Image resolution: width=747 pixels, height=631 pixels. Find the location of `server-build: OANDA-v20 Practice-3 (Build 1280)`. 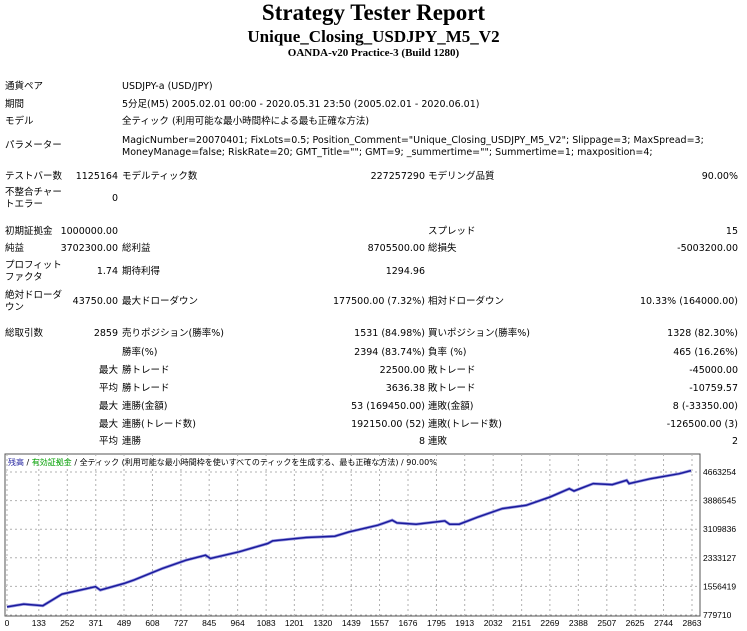

server-build: OANDA-v20 Practice-3 (Build 1280) is located at coordinates (373, 53).